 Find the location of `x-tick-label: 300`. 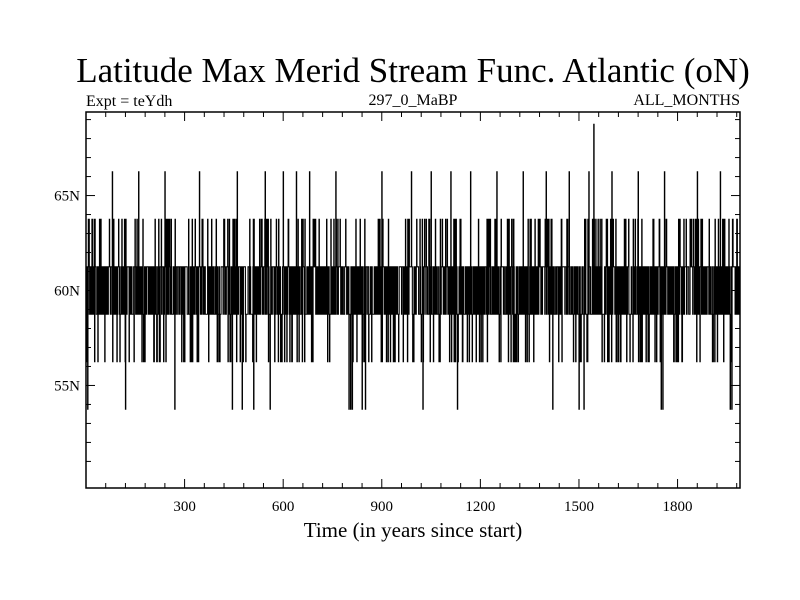

x-tick-label: 300 is located at coordinates (184, 507).